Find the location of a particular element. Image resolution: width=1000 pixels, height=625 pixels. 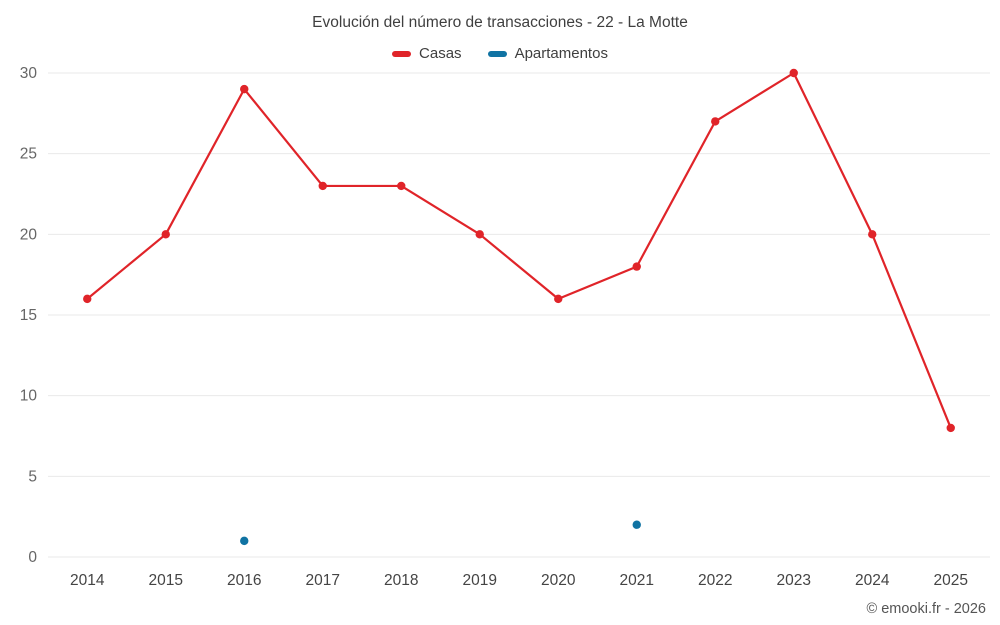

legend-item-casas: Casas is located at coordinates (427, 53).